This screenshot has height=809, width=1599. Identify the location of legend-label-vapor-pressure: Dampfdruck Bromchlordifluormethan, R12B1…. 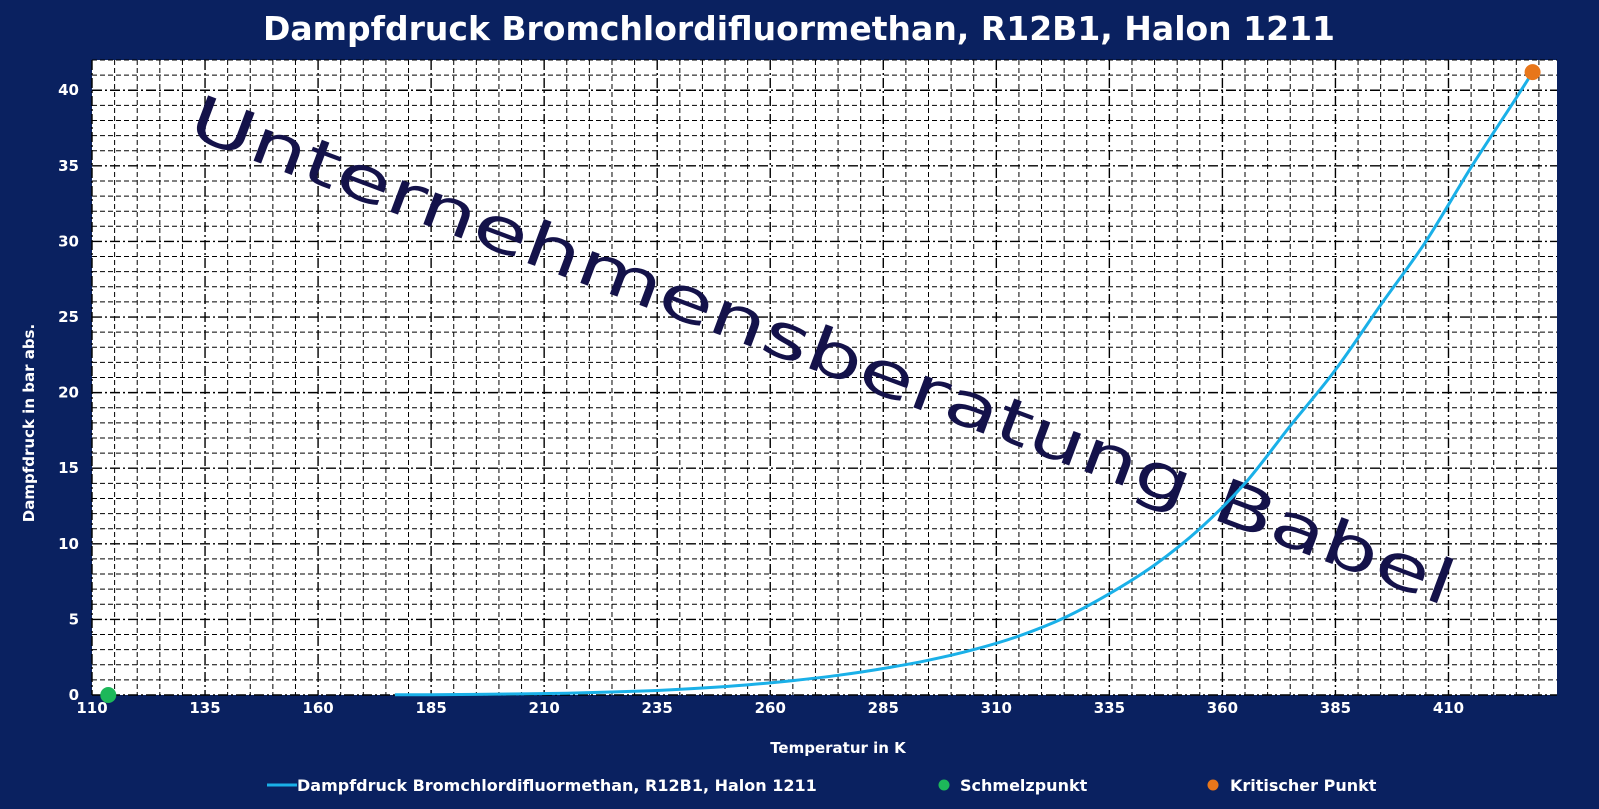
(557, 785).